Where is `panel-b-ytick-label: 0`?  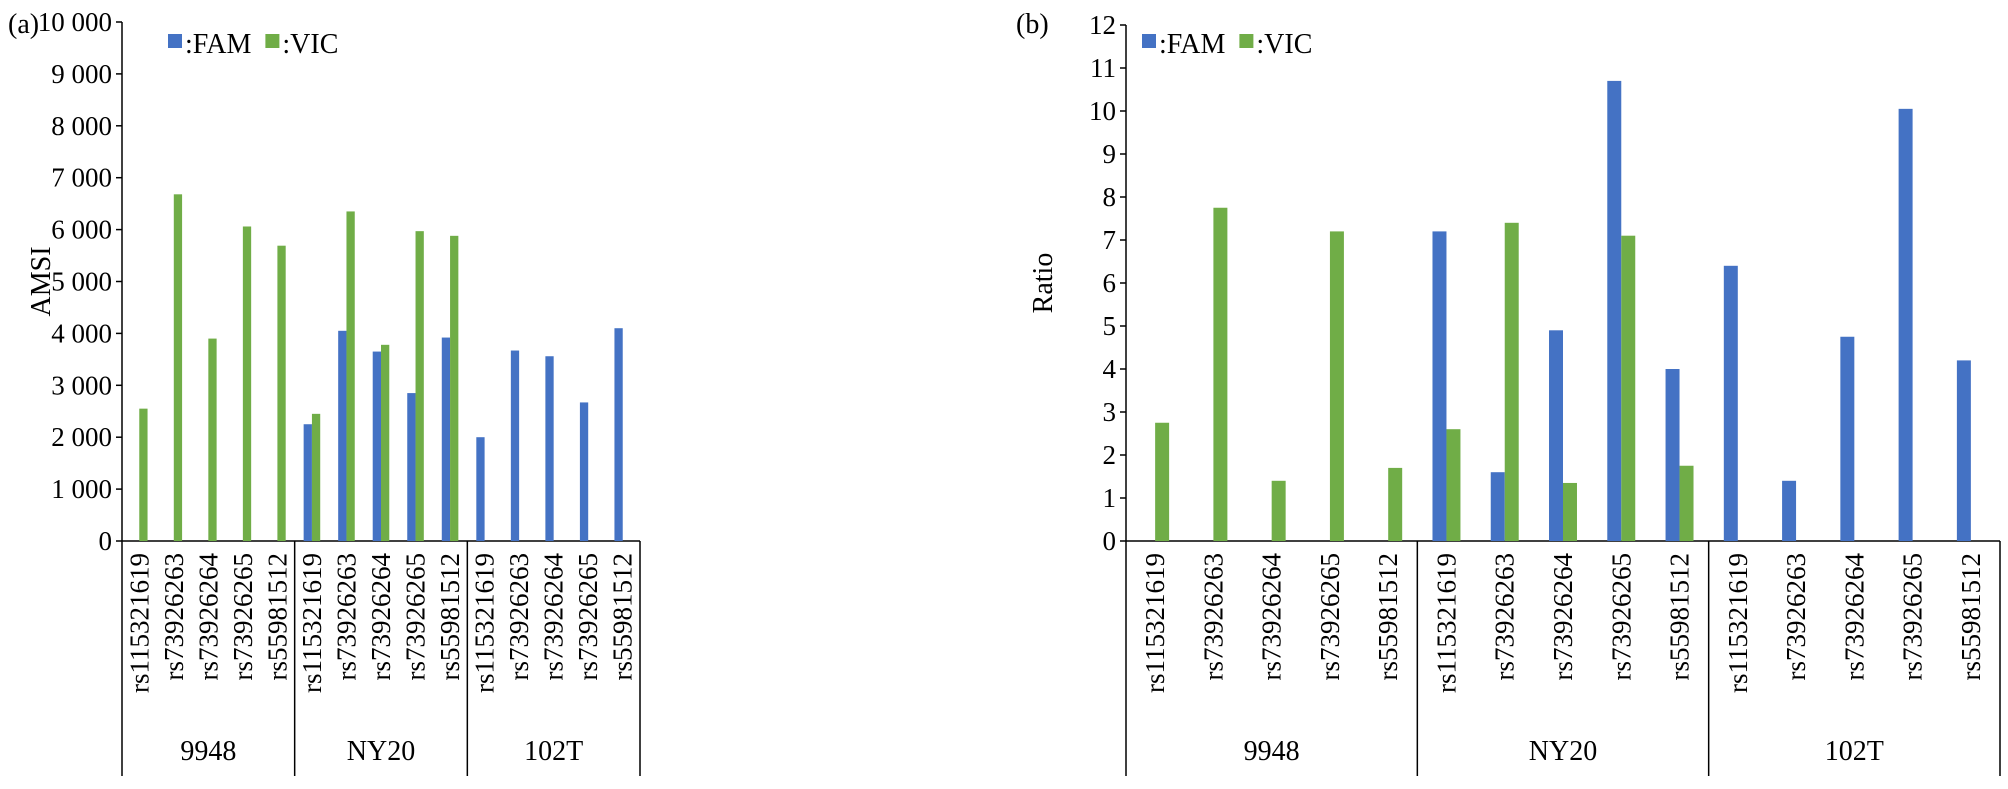
panel-b-ytick-label: 0 is located at coordinates (1110, 541).